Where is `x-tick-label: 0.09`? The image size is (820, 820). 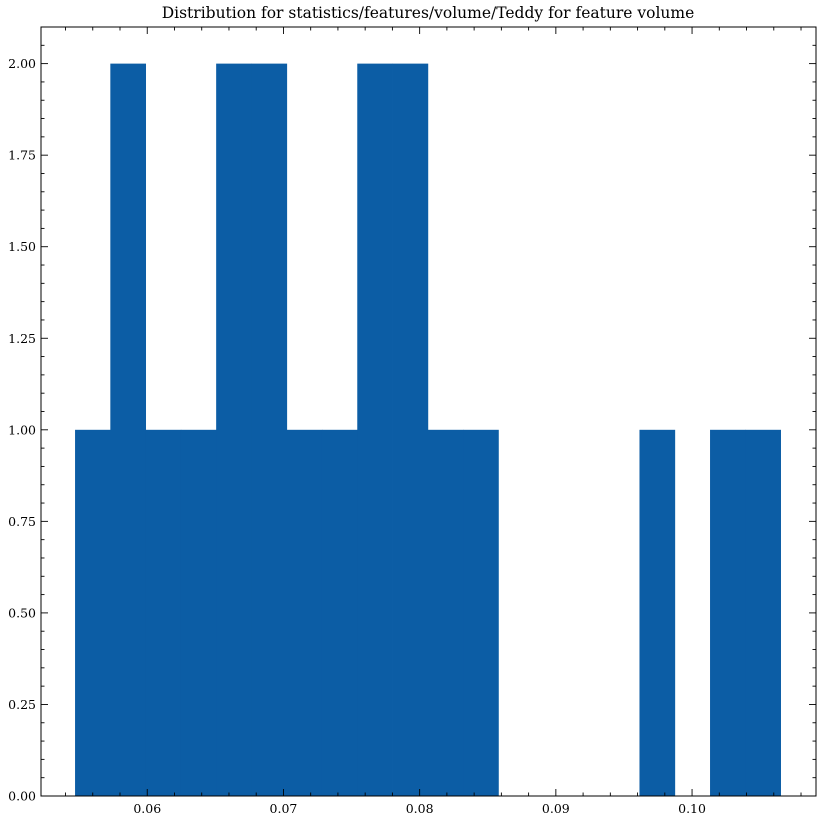 x-tick-label: 0.09 is located at coordinates (556, 808).